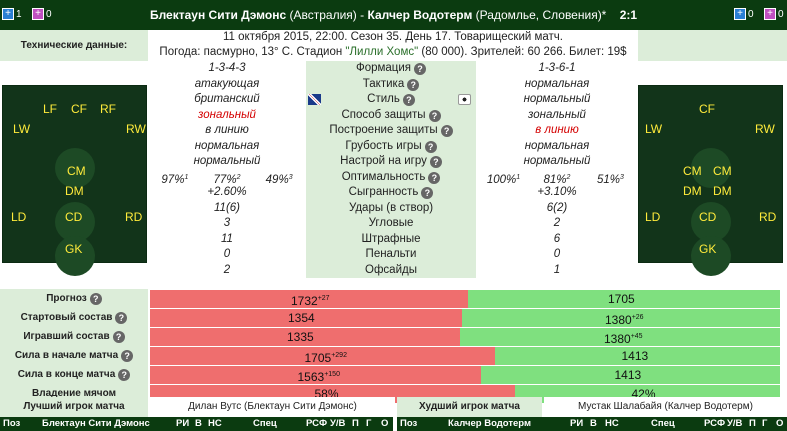 This screenshot has width=787, height=431. Describe the element at coordinates (108, 109) in the screenshot. I see `player-position: RF` at that location.